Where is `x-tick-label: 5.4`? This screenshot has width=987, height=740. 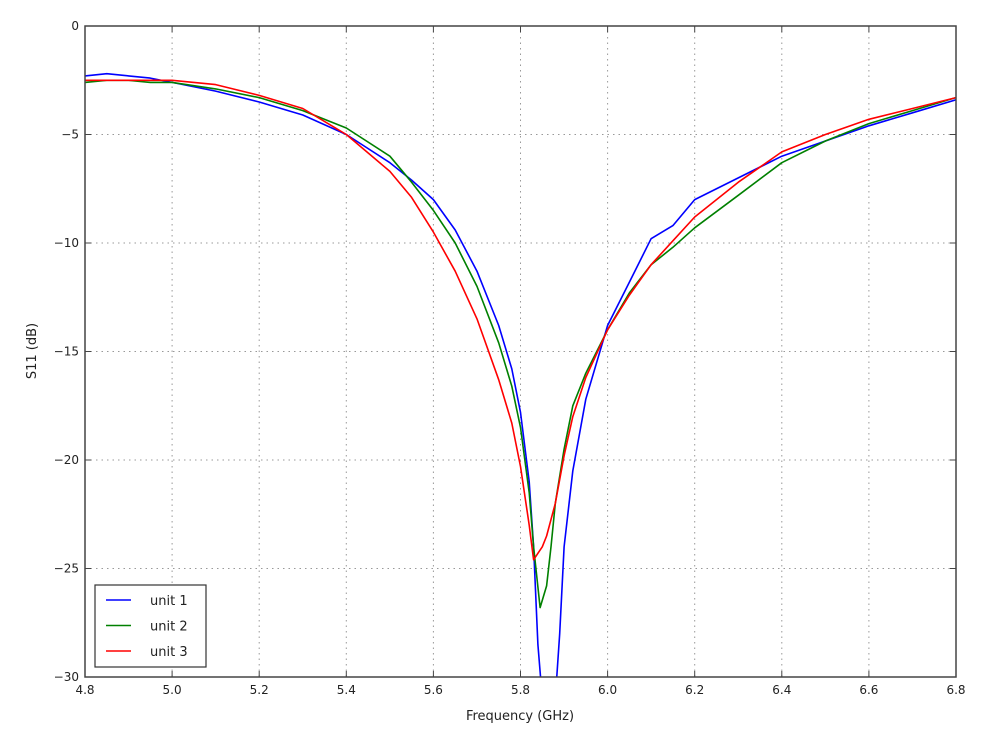
x-tick-label: 5.4 is located at coordinates (346, 690).